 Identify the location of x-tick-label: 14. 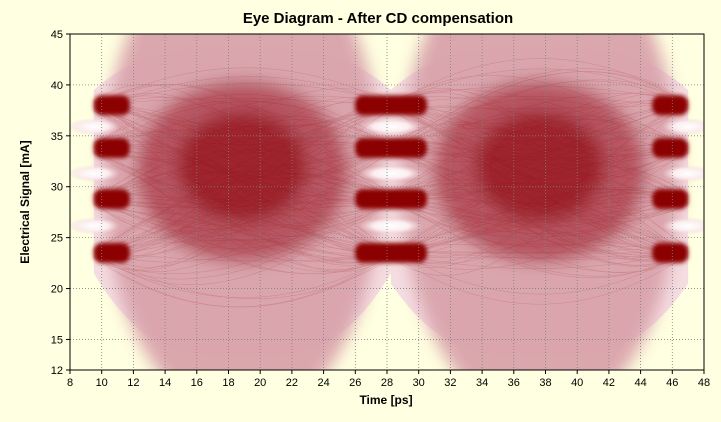
(165, 383).